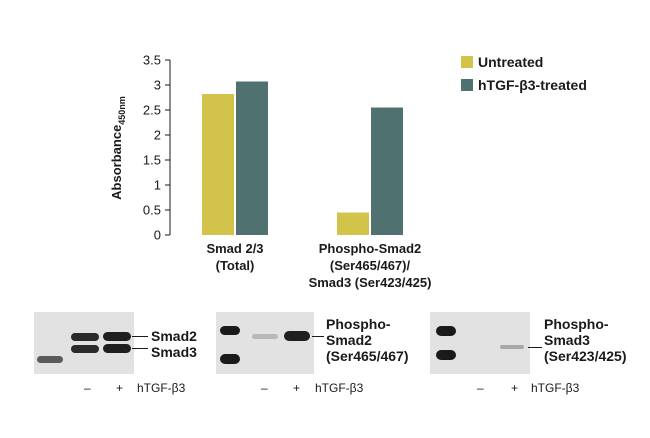 This screenshot has width=650, height=438. I want to click on blot-image-phospho-smad2, so click(265, 343).